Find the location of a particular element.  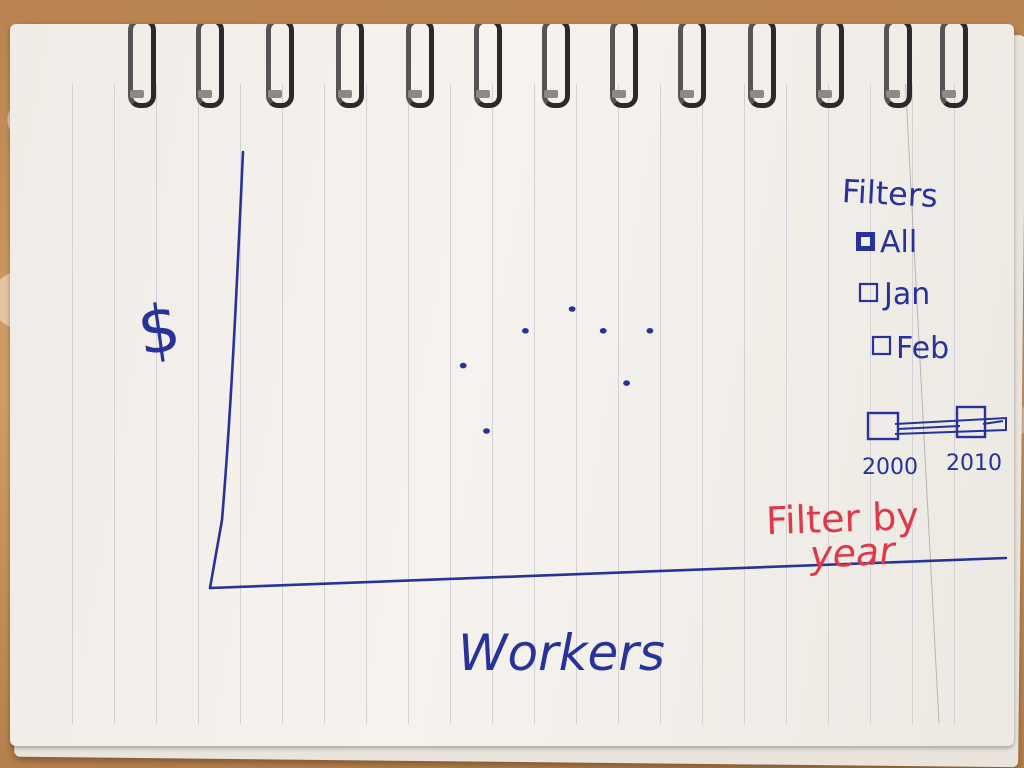

filters-title: Filters is located at coordinates (890, 193).